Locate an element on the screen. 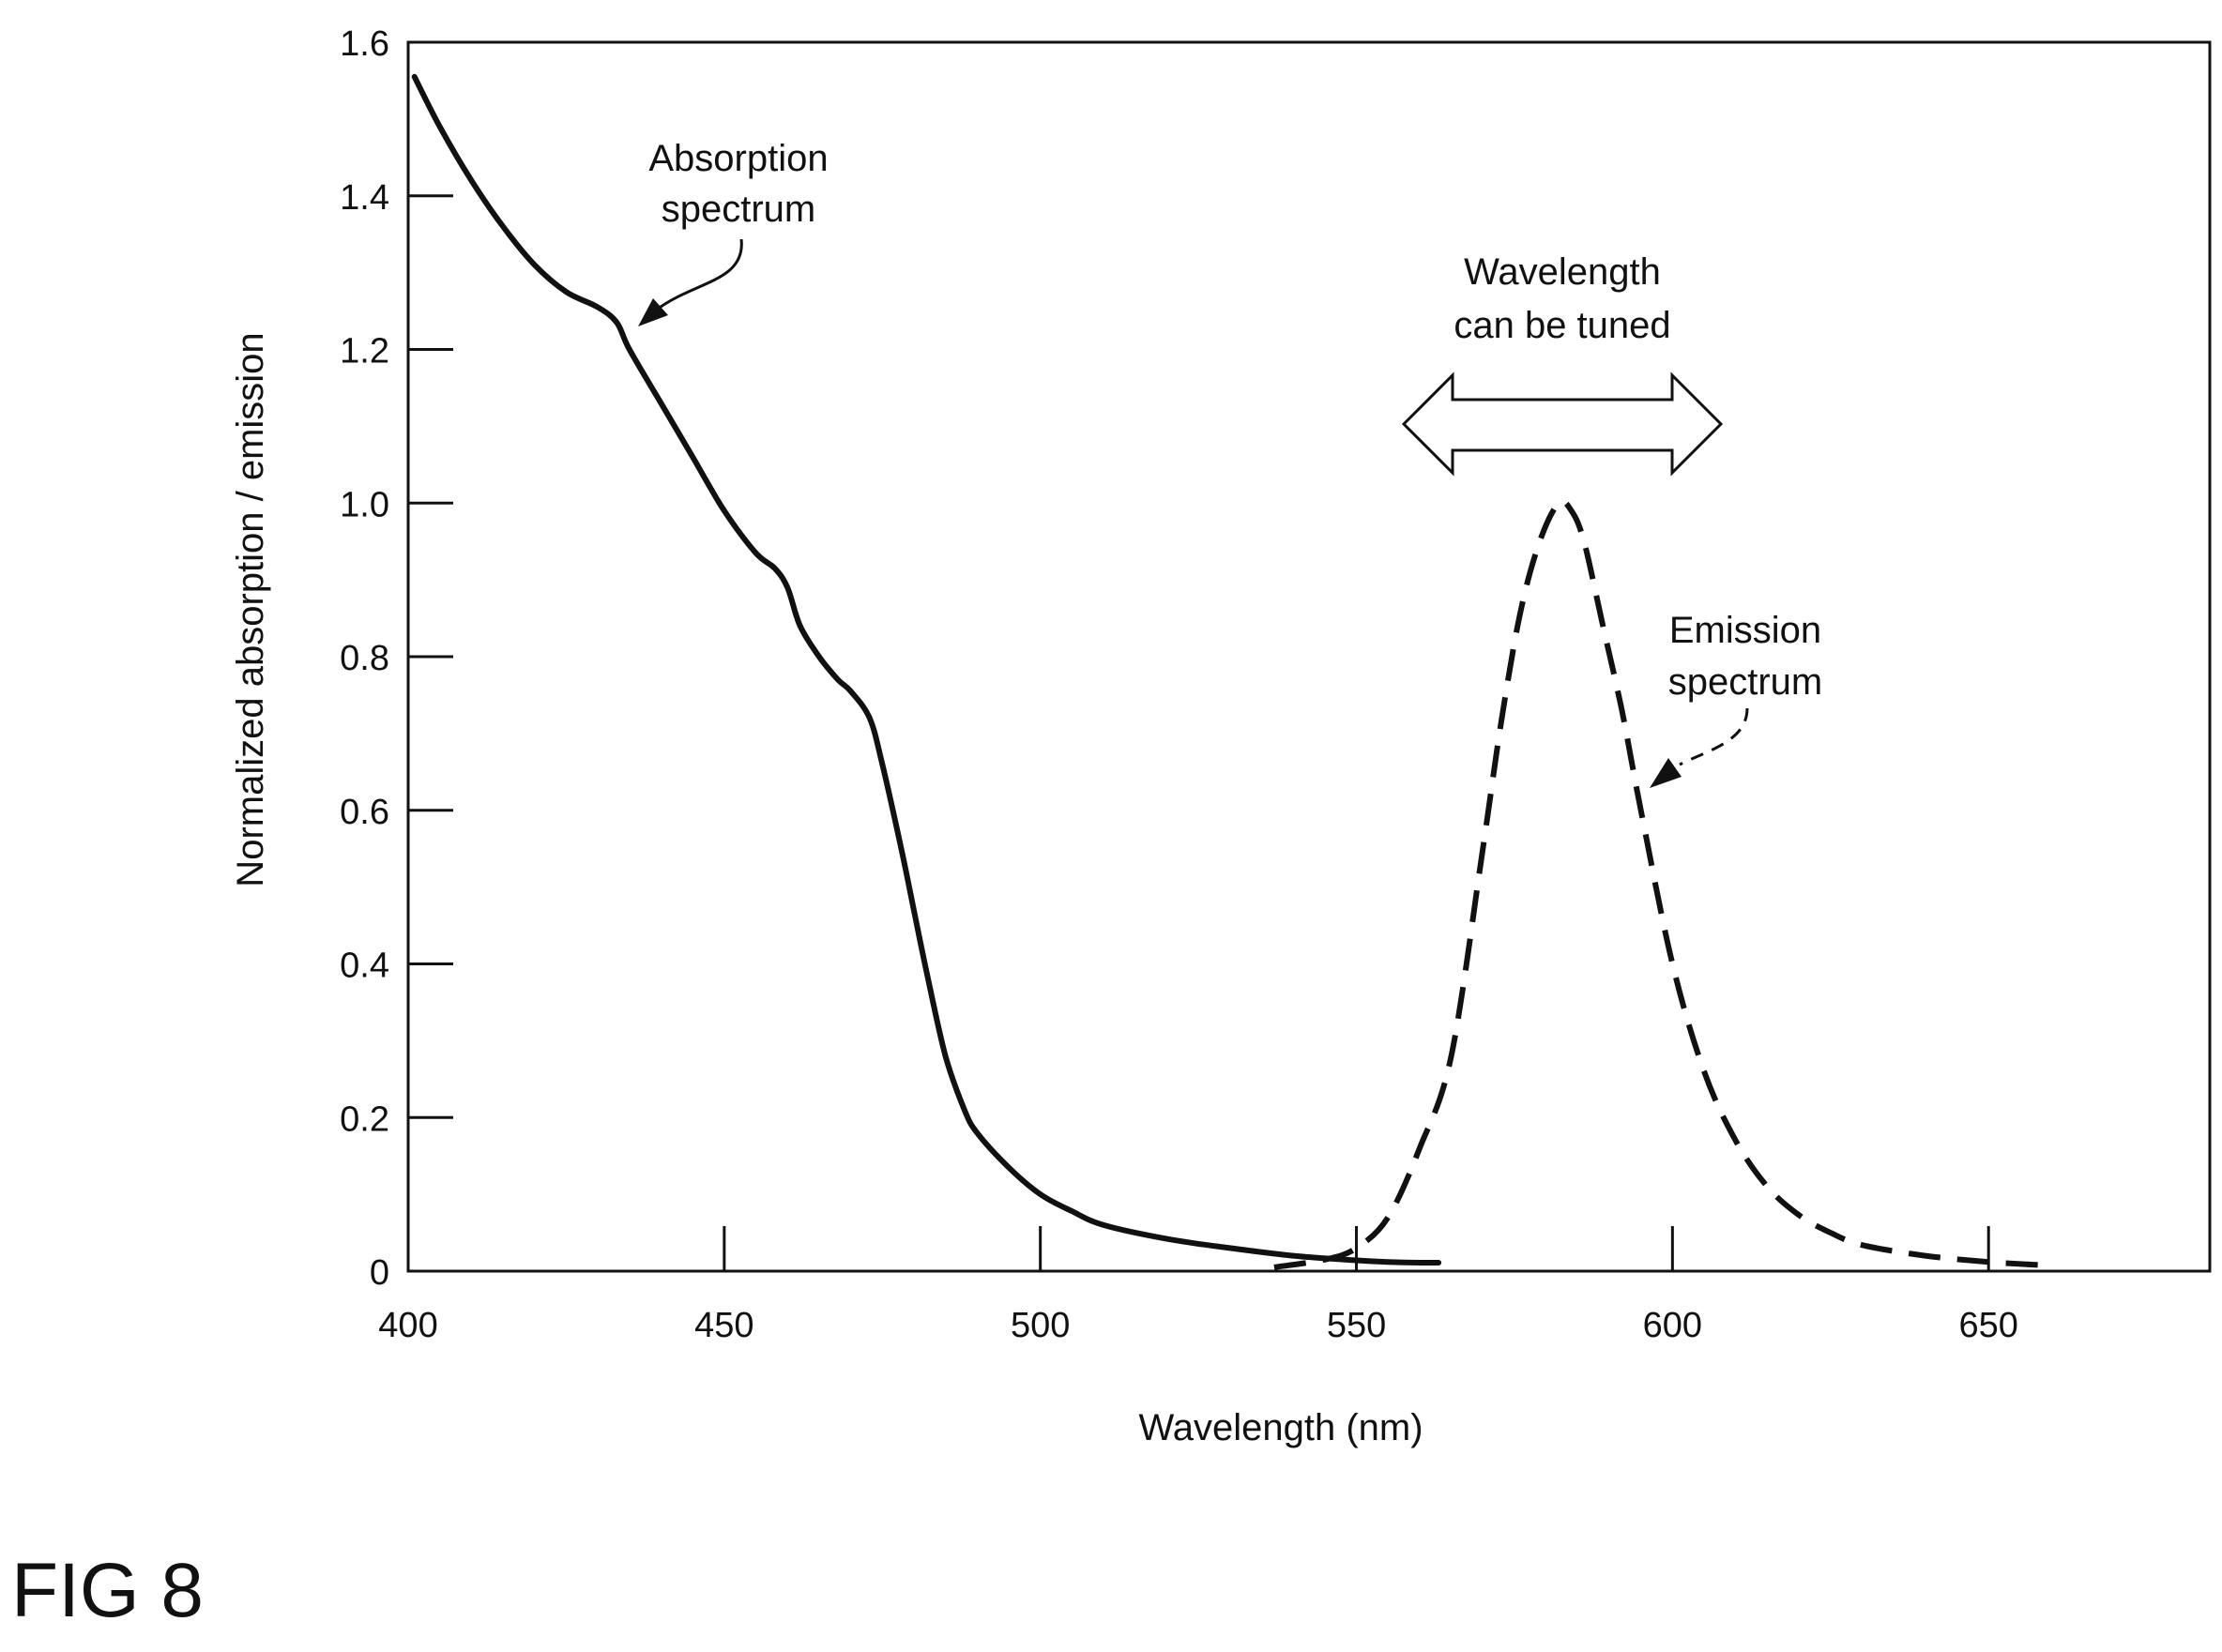  x-tick-label: 550 is located at coordinates (1356, 1325).